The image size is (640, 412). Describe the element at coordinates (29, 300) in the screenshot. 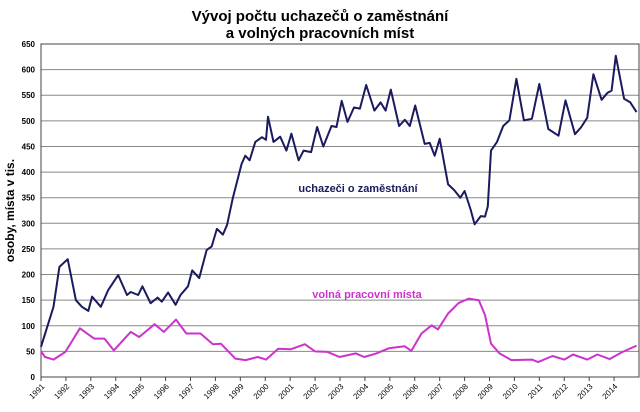

I see `y-tick-label: 150` at that location.